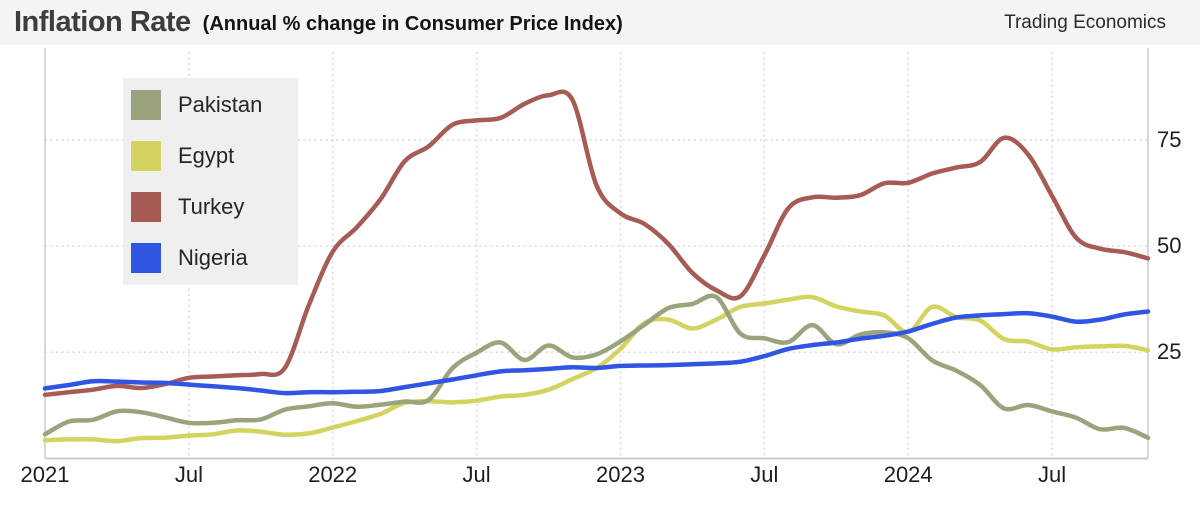  What do you see at coordinates (102, 22) in the screenshot?
I see `page-title: Inflation Rate` at bounding box center [102, 22].